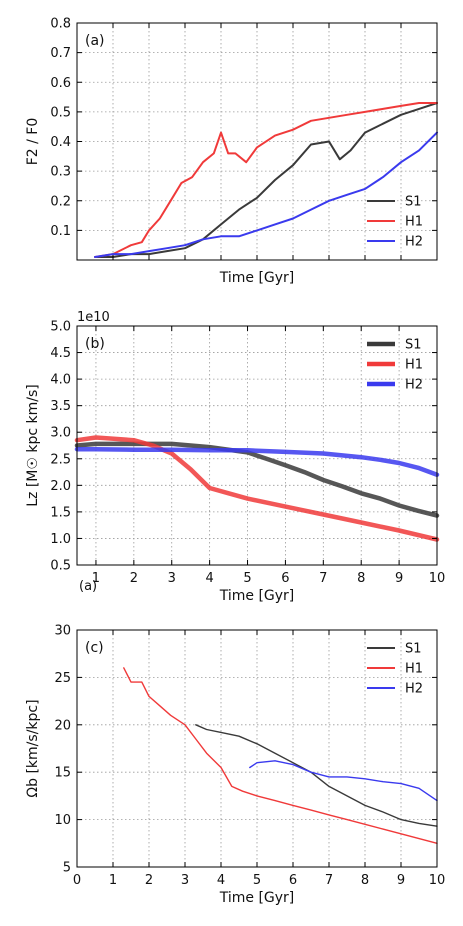 The image size is (463, 926). What do you see at coordinates (95, 41) in the screenshot?
I see `panel-label: (a)` at bounding box center [95, 41].